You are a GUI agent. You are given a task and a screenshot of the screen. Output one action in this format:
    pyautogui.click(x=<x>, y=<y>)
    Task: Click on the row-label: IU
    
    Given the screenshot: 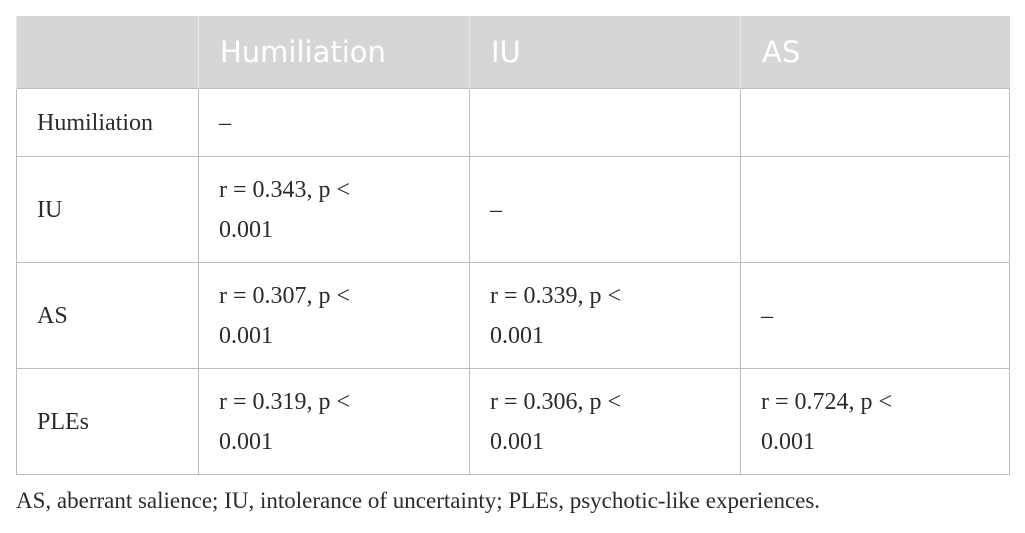 What is the action you would take?
    pyautogui.click(x=107, y=209)
    